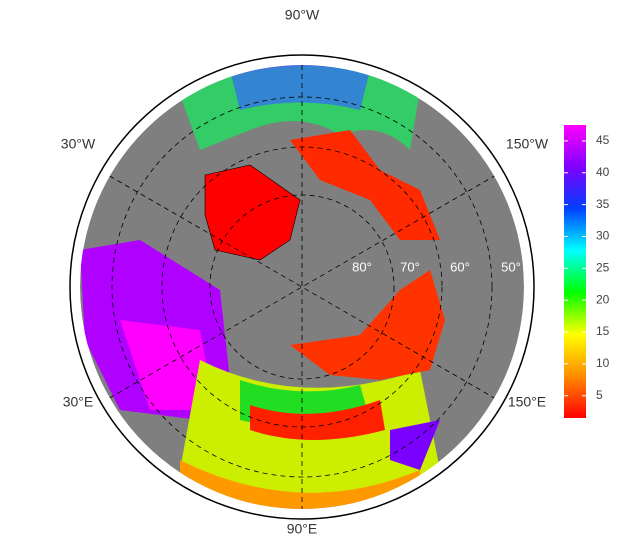  What do you see at coordinates (78, 144) in the screenshot?
I see `lon-label: 30°W` at bounding box center [78, 144].